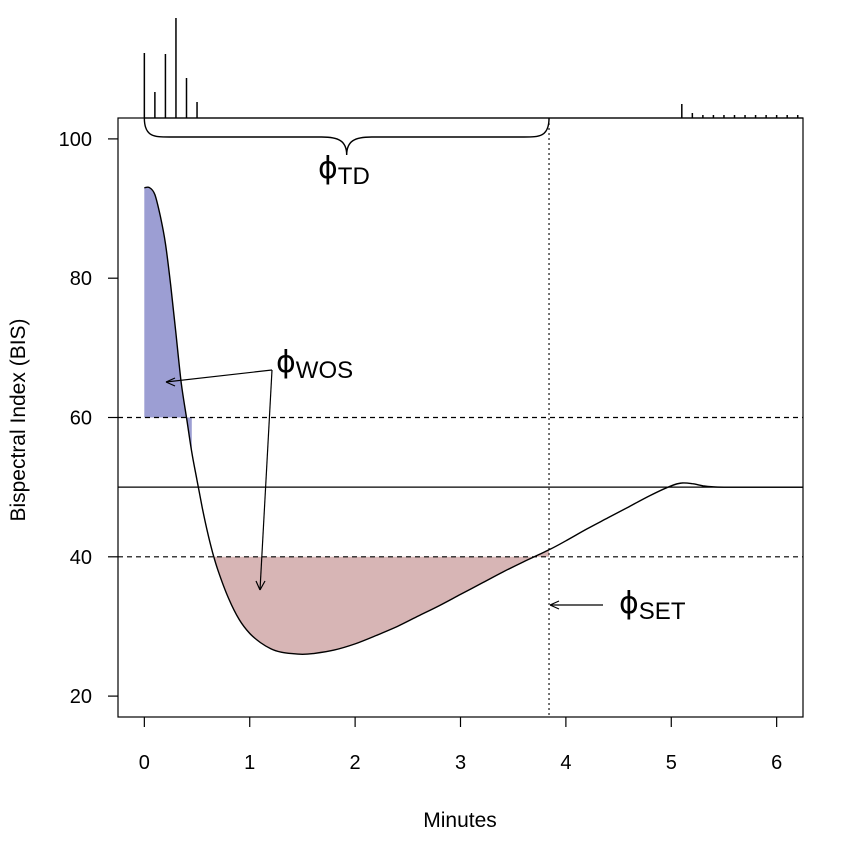 Image resolution: width=864 pixels, height=864 pixels. I want to click on y-axis: 20 40 60 80 100, so click(88, 418).